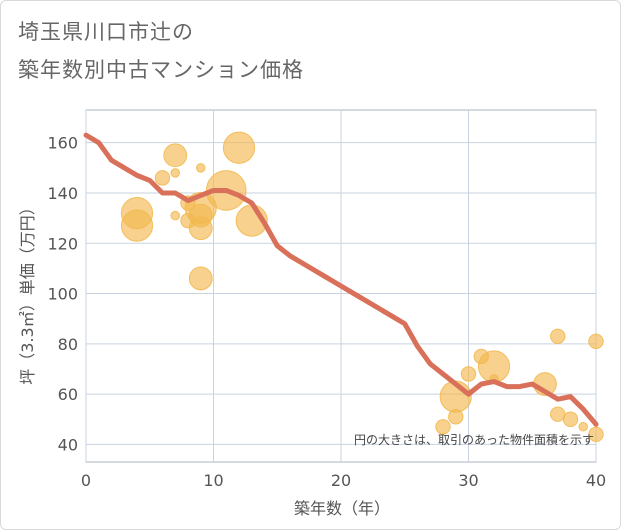  What do you see at coordinates (68, 394) in the screenshot?
I see `y-tick-label: 60` at bounding box center [68, 394].